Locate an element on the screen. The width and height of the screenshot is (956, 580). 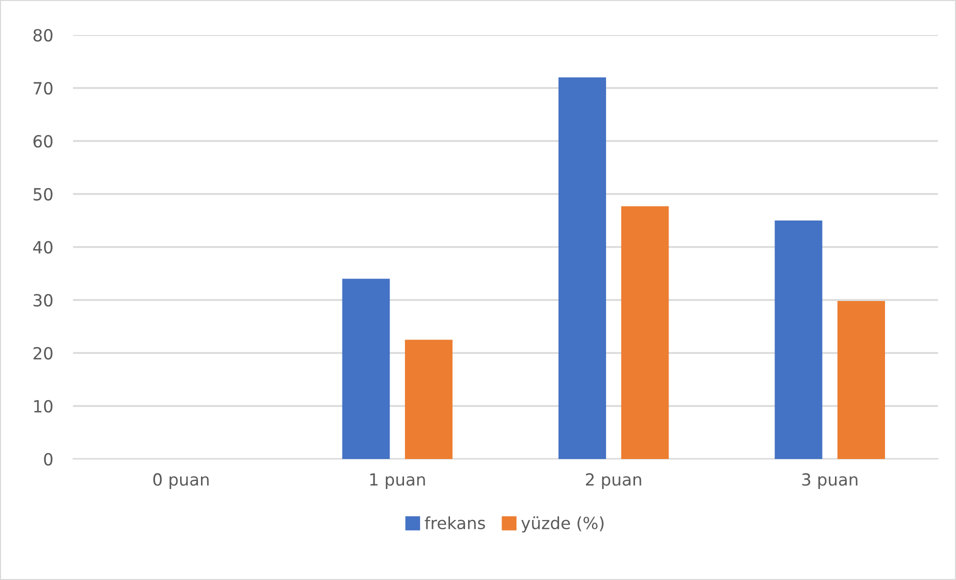
y-tick-label: 60 is located at coordinates (43, 141).